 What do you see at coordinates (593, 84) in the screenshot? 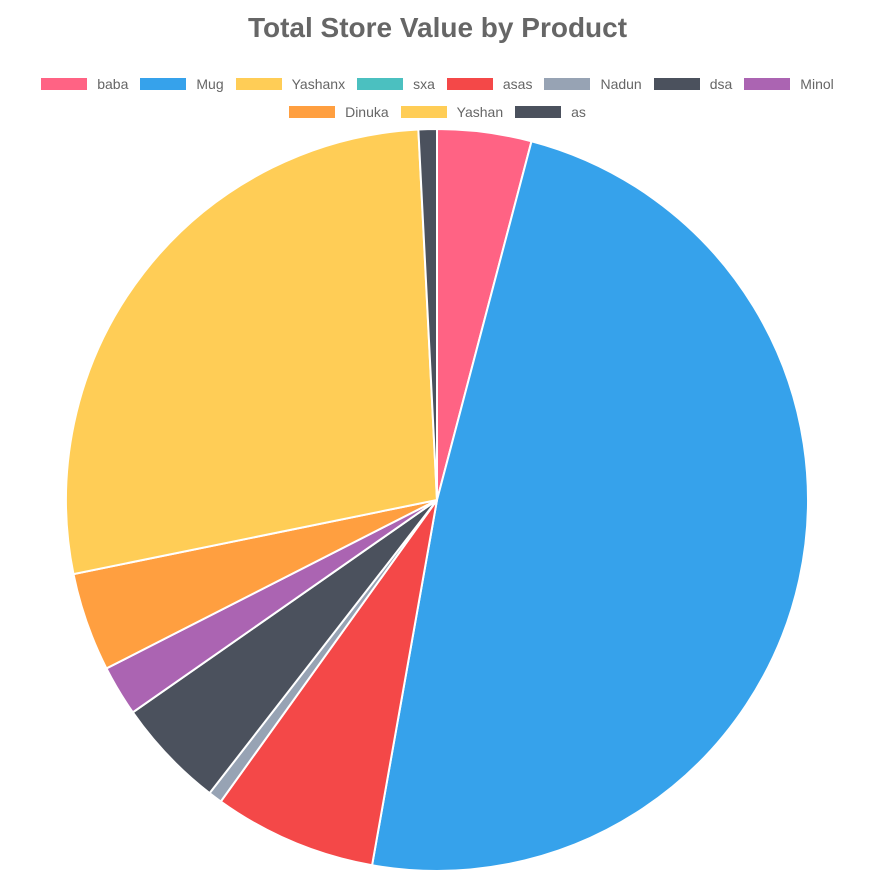
I see `legend-item-nadun: Nadun` at bounding box center [593, 84].